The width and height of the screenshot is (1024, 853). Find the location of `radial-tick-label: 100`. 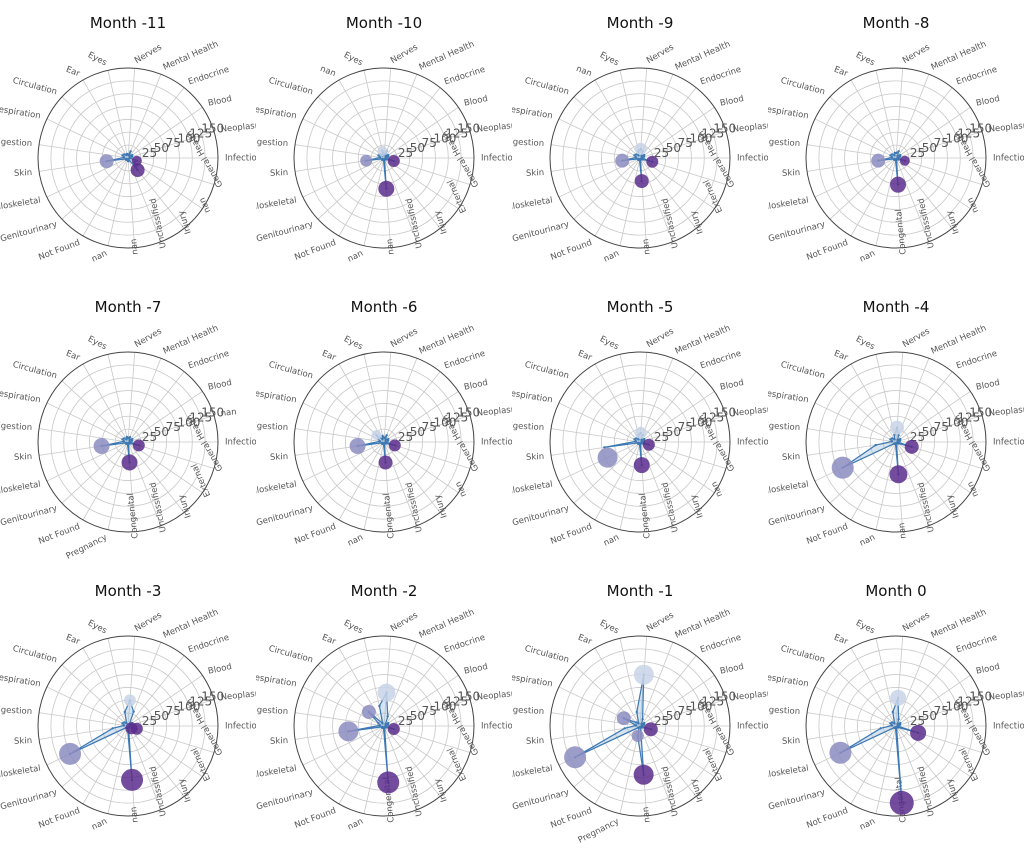

radial-tick-label: 100 is located at coordinates (957, 422).